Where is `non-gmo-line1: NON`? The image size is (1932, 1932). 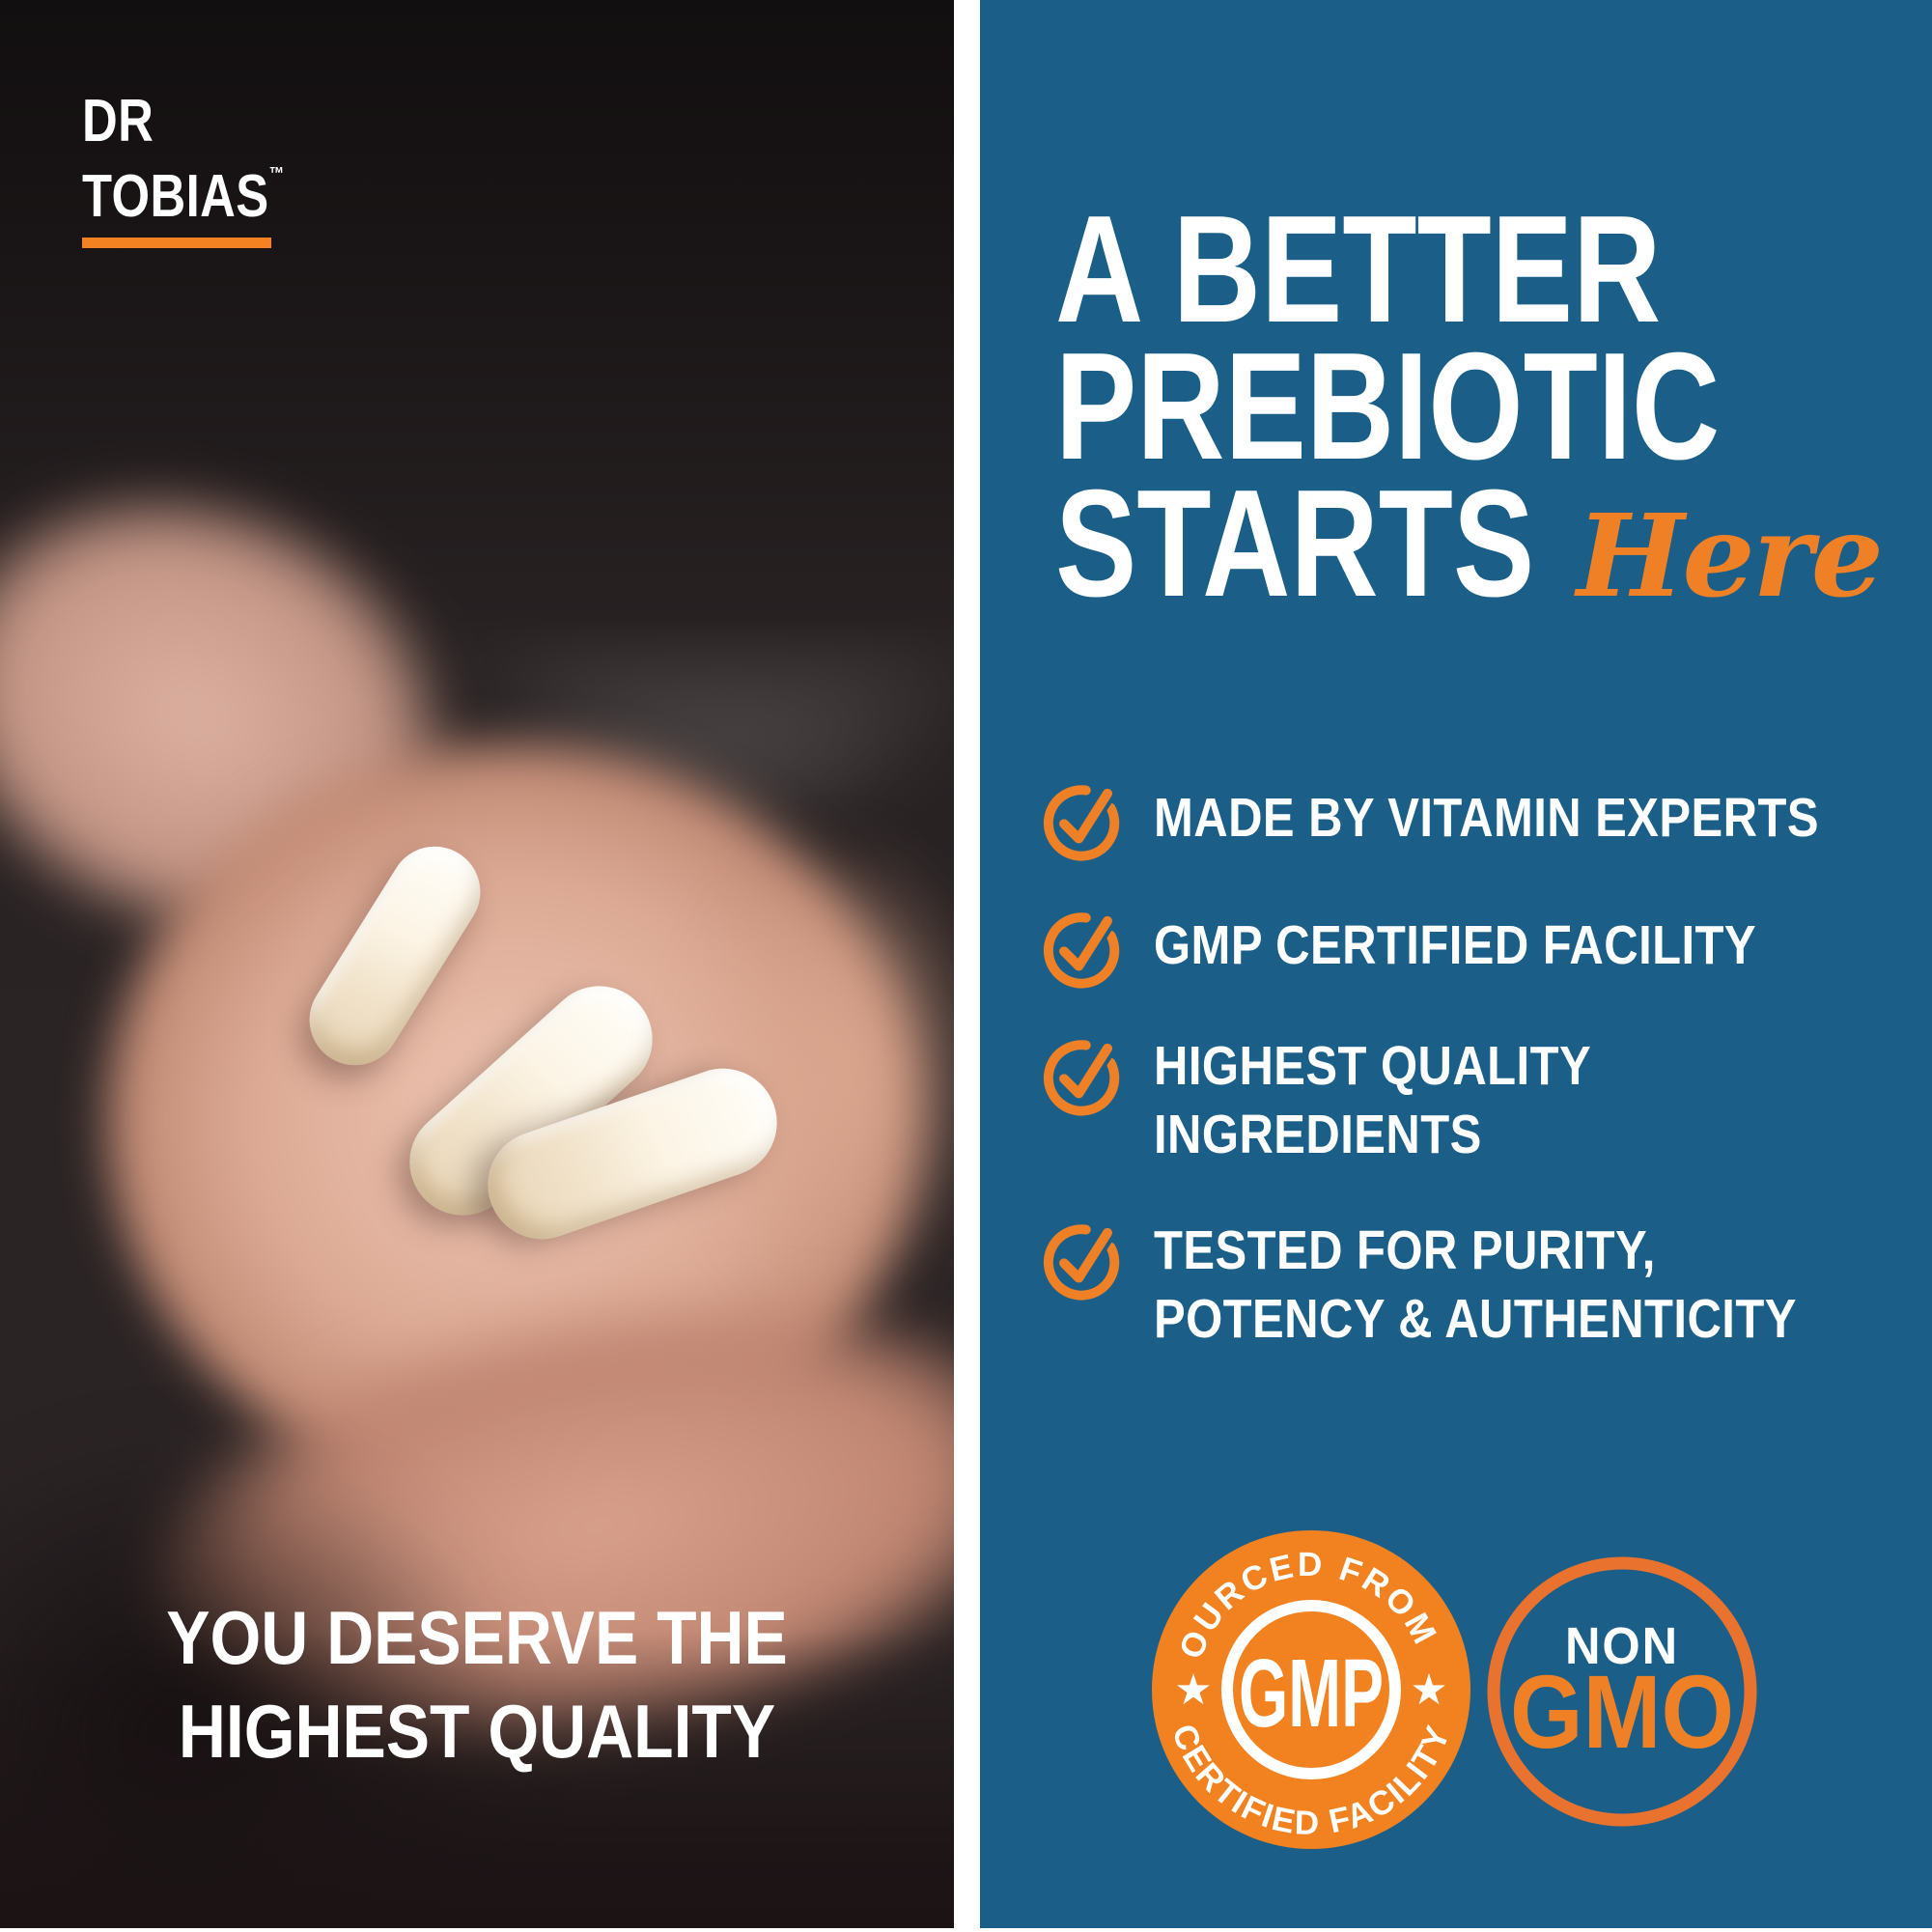 non-gmo-line1: NON is located at coordinates (1622, 1646).